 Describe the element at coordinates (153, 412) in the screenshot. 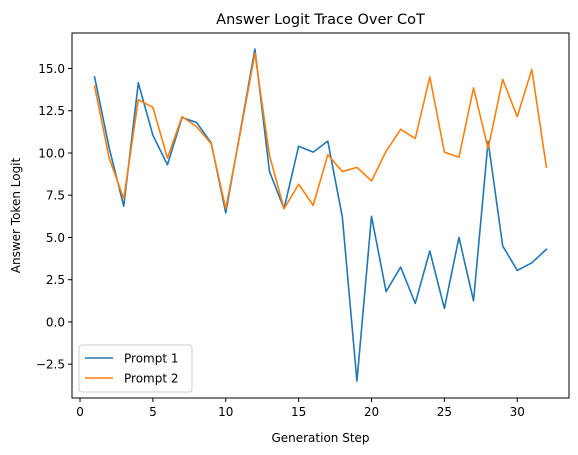

I see `x-tick-label: 5` at that location.